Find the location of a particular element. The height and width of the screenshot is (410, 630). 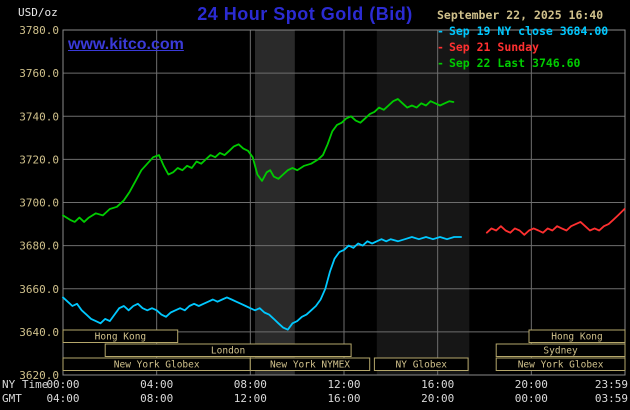

y-tick-label: 3760.0 is located at coordinates (39, 73).